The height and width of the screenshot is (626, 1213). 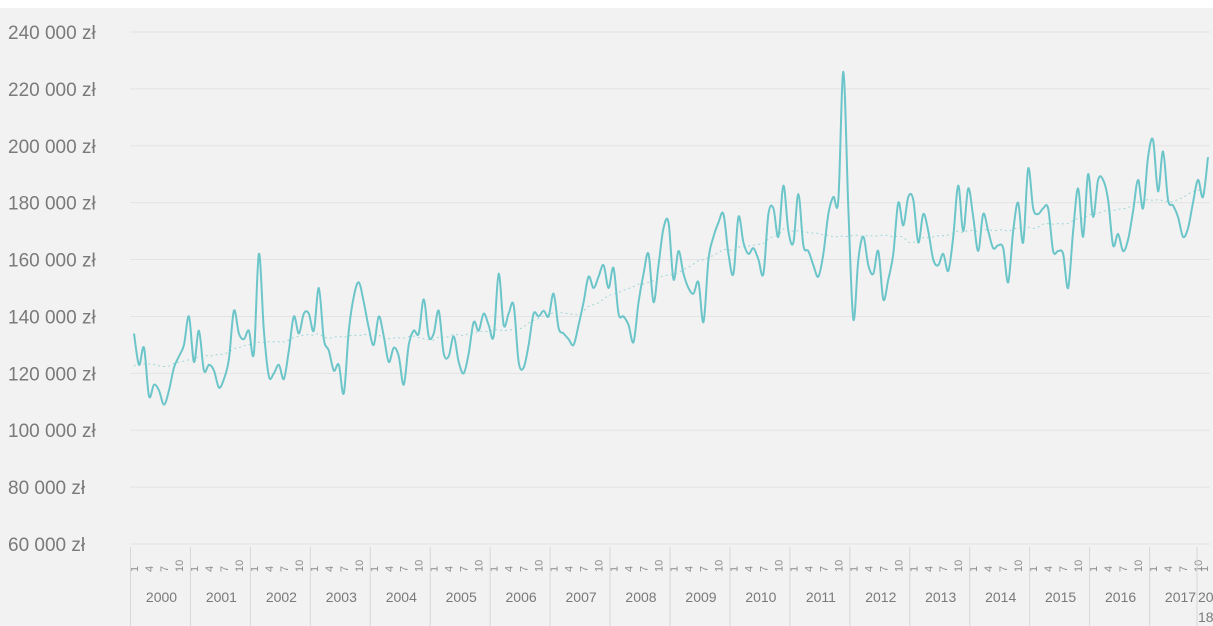 I want to click on year-label: 2003, so click(x=341, y=597).